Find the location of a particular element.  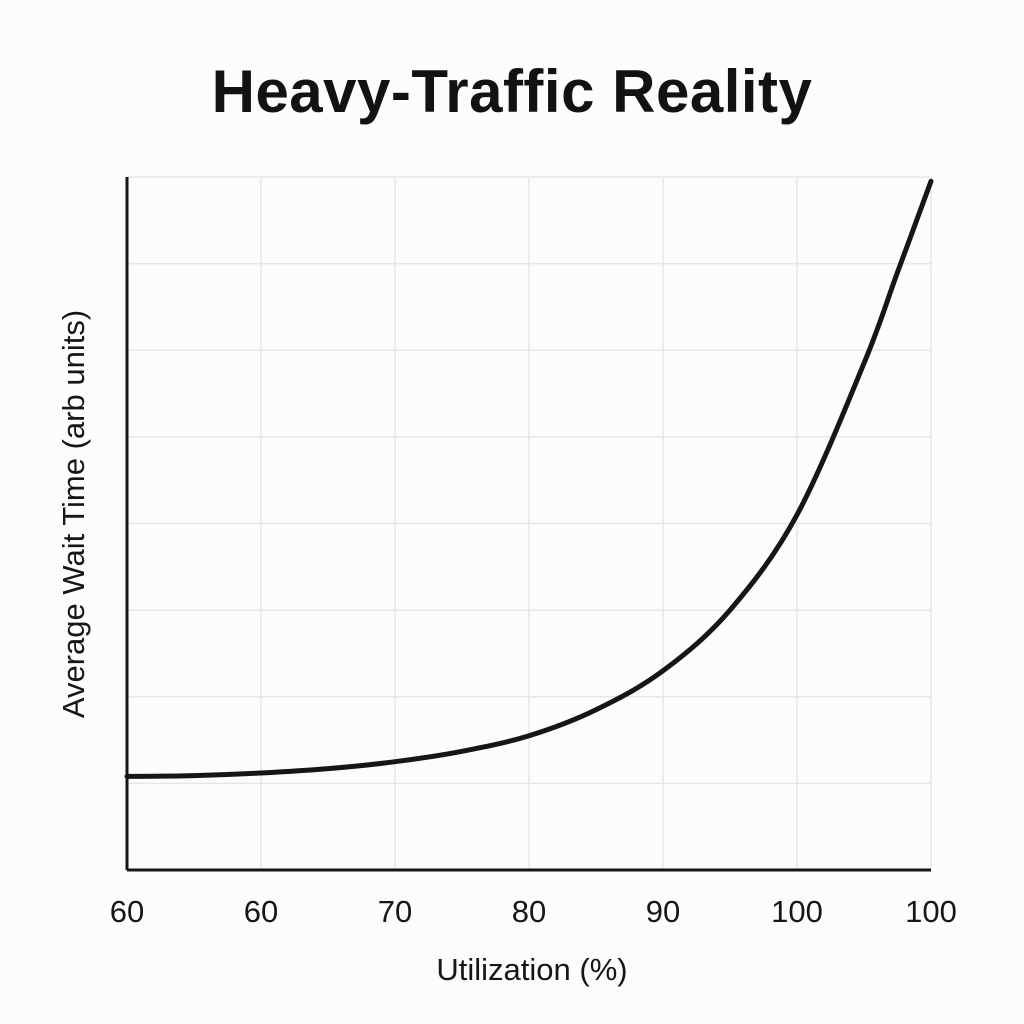

x-tick-labels: 60 60 70 80 90 100 100 is located at coordinates (533, 911).